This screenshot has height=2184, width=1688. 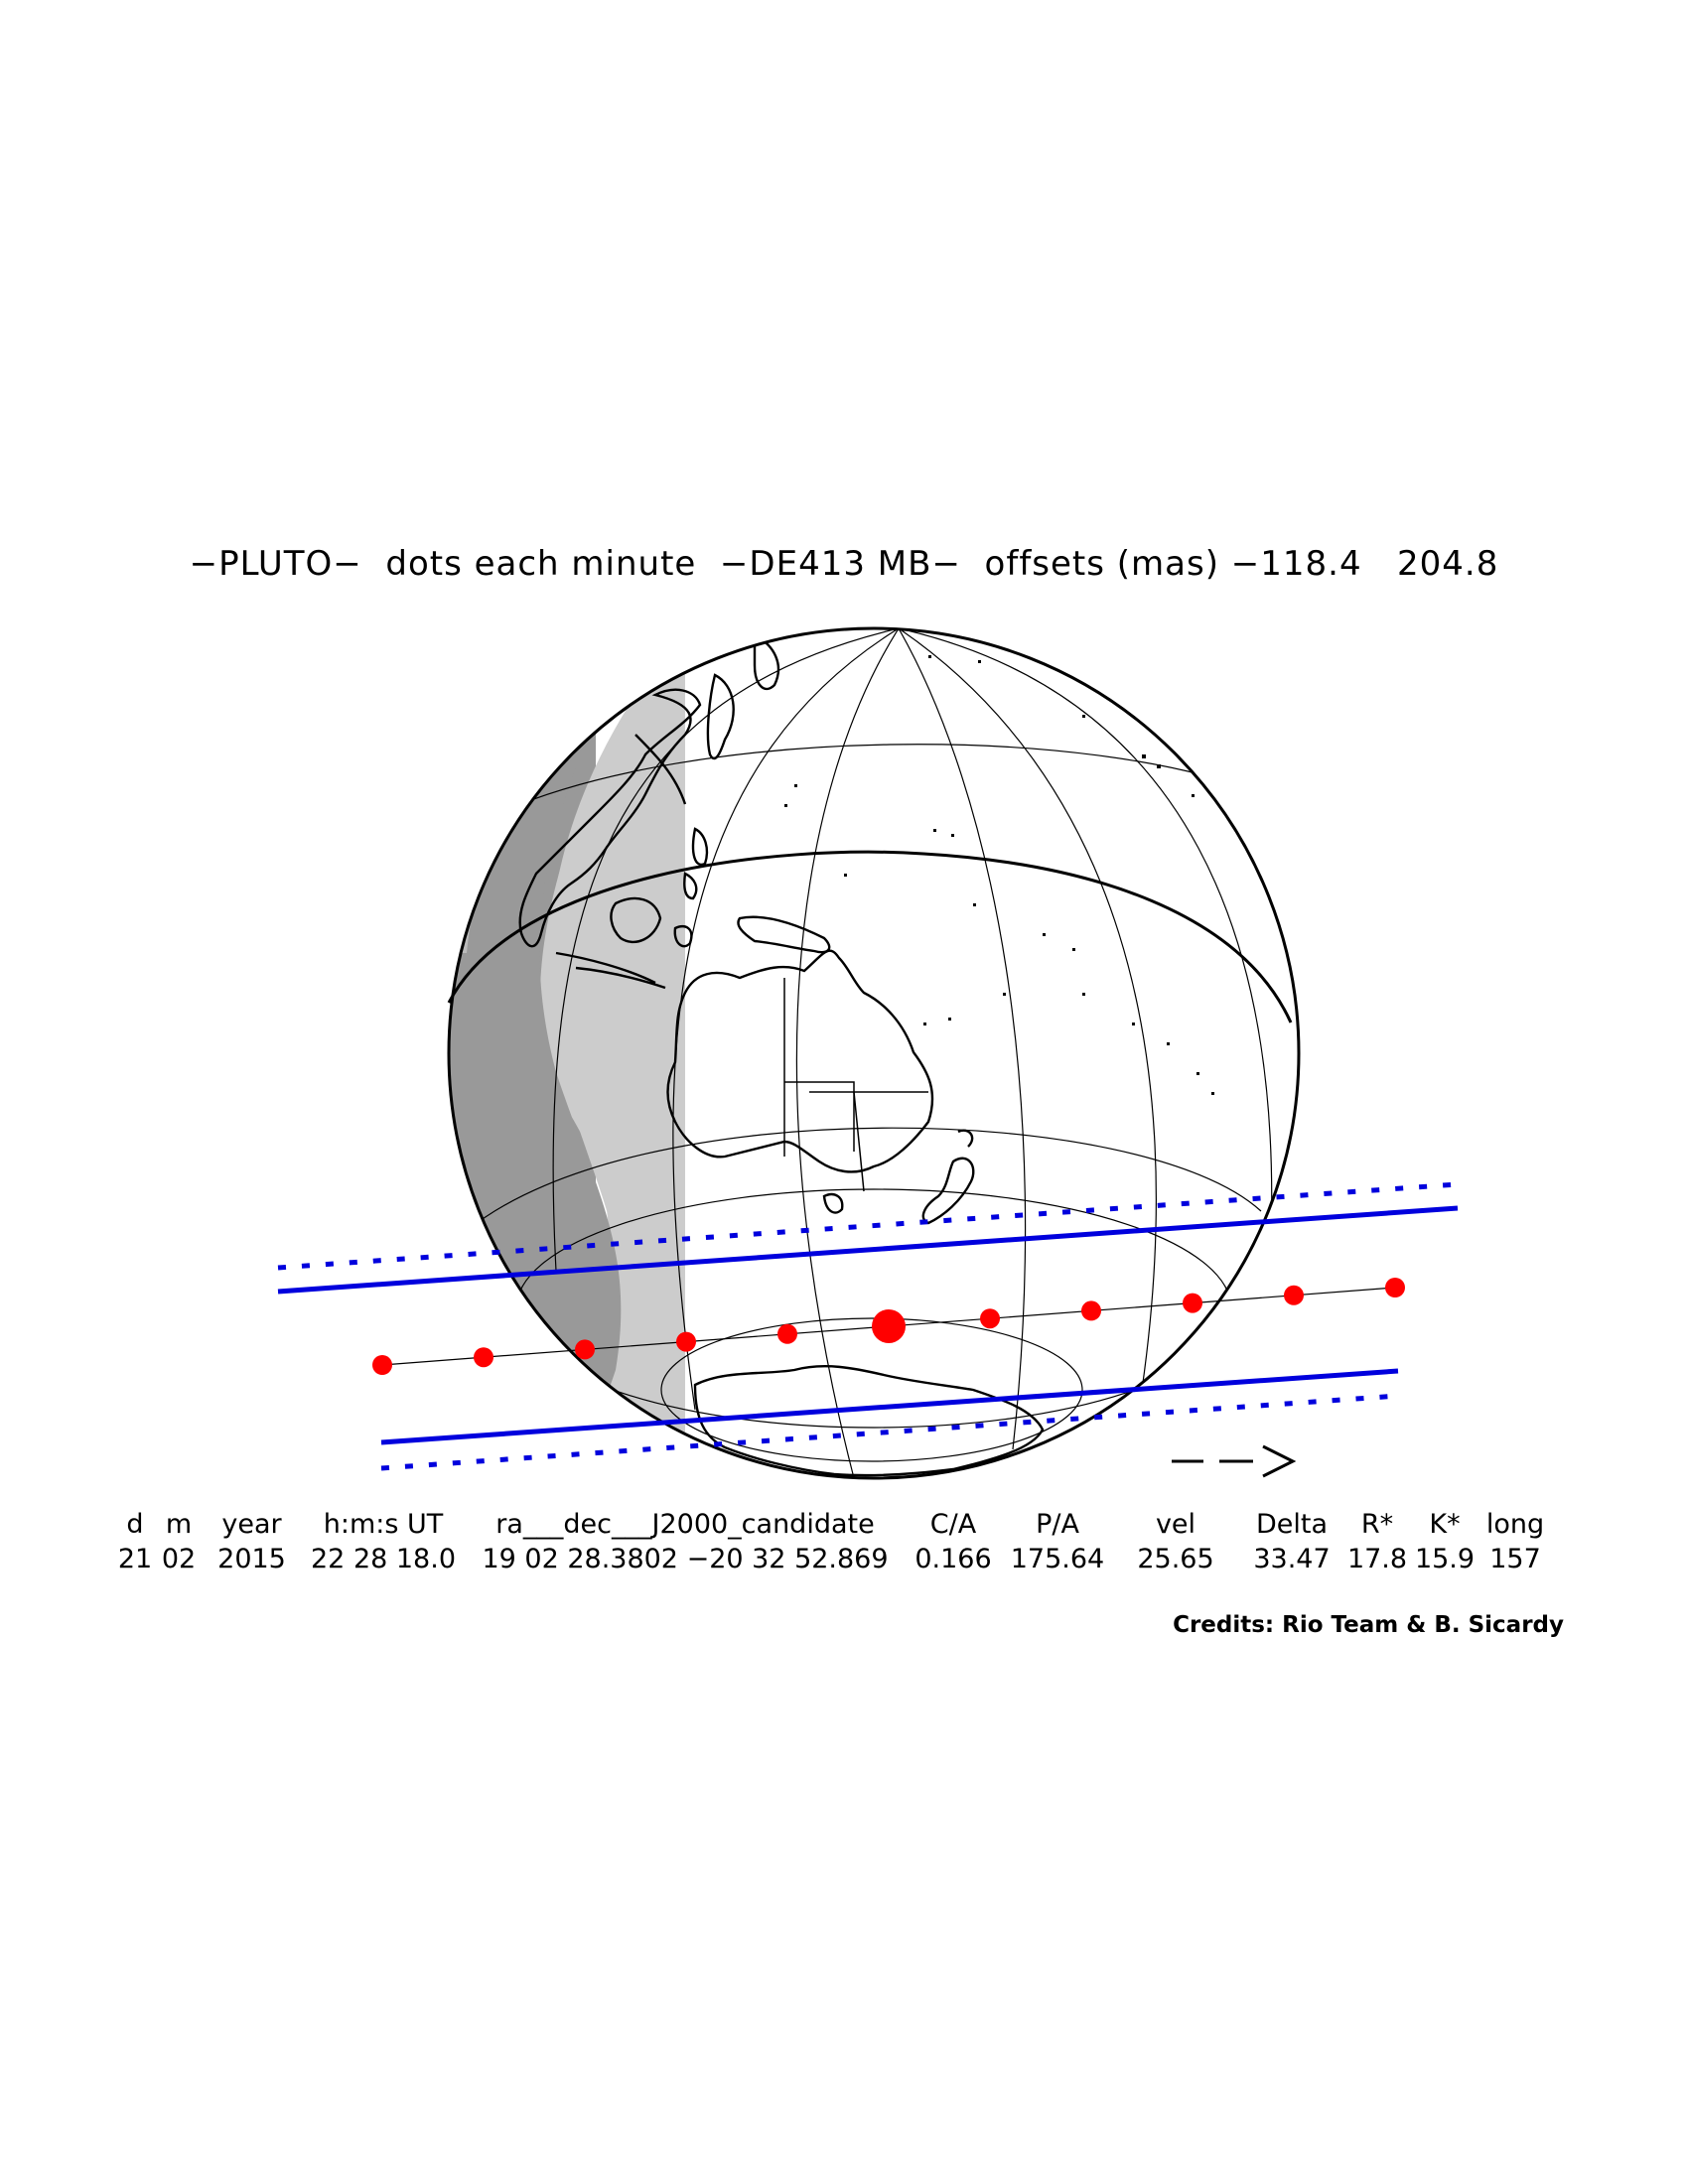 I want to click on table-header-cell: h:m:s UT, so click(x=383, y=1524).